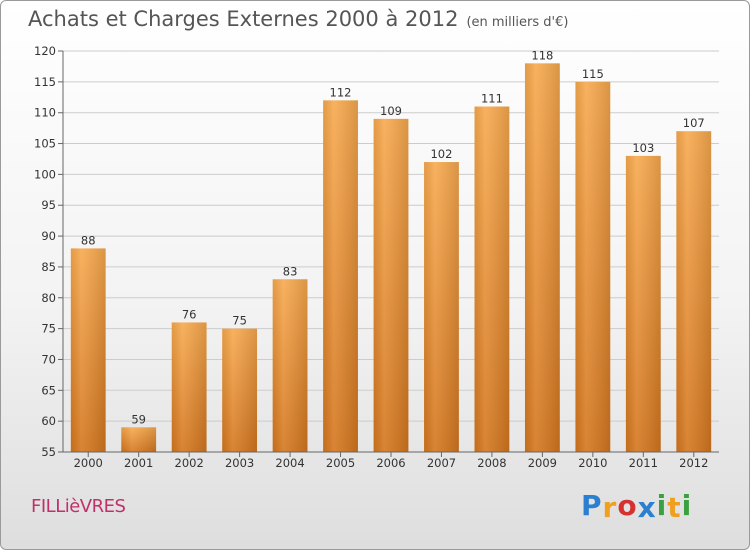  What do you see at coordinates (441, 154) in the screenshot?
I see `data-label: 102` at bounding box center [441, 154].